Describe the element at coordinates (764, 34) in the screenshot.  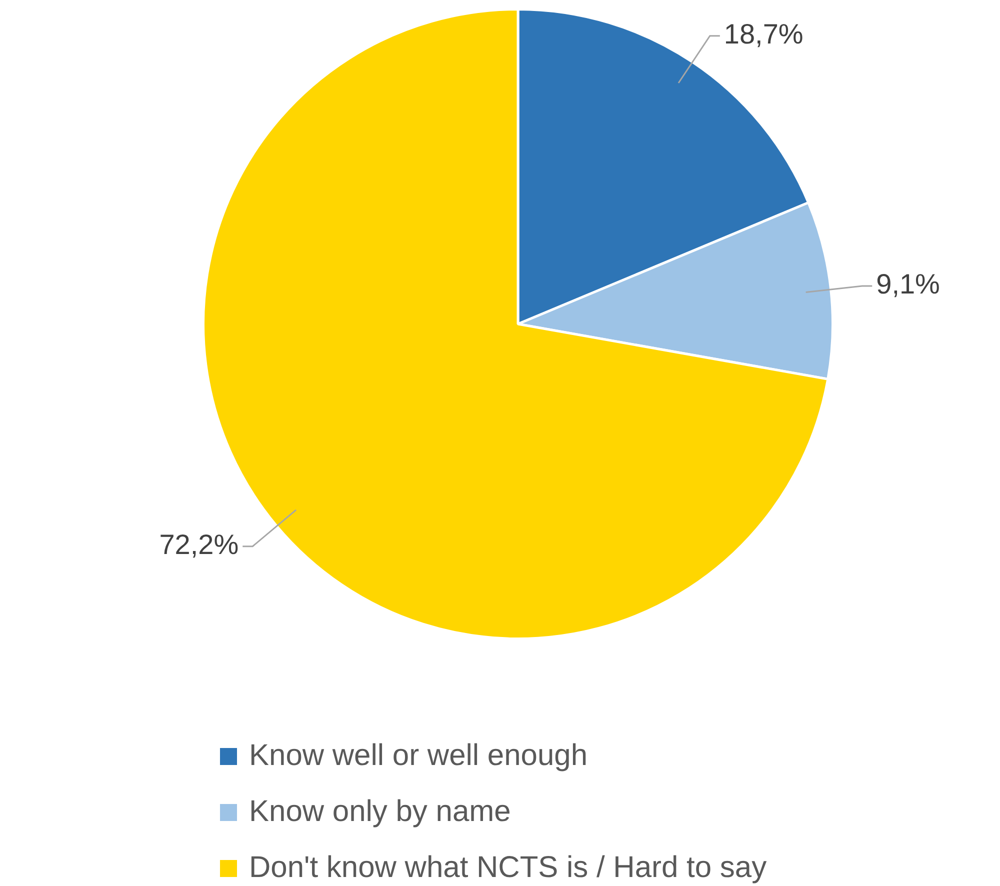
I see `data-label: 18,7%` at that location.